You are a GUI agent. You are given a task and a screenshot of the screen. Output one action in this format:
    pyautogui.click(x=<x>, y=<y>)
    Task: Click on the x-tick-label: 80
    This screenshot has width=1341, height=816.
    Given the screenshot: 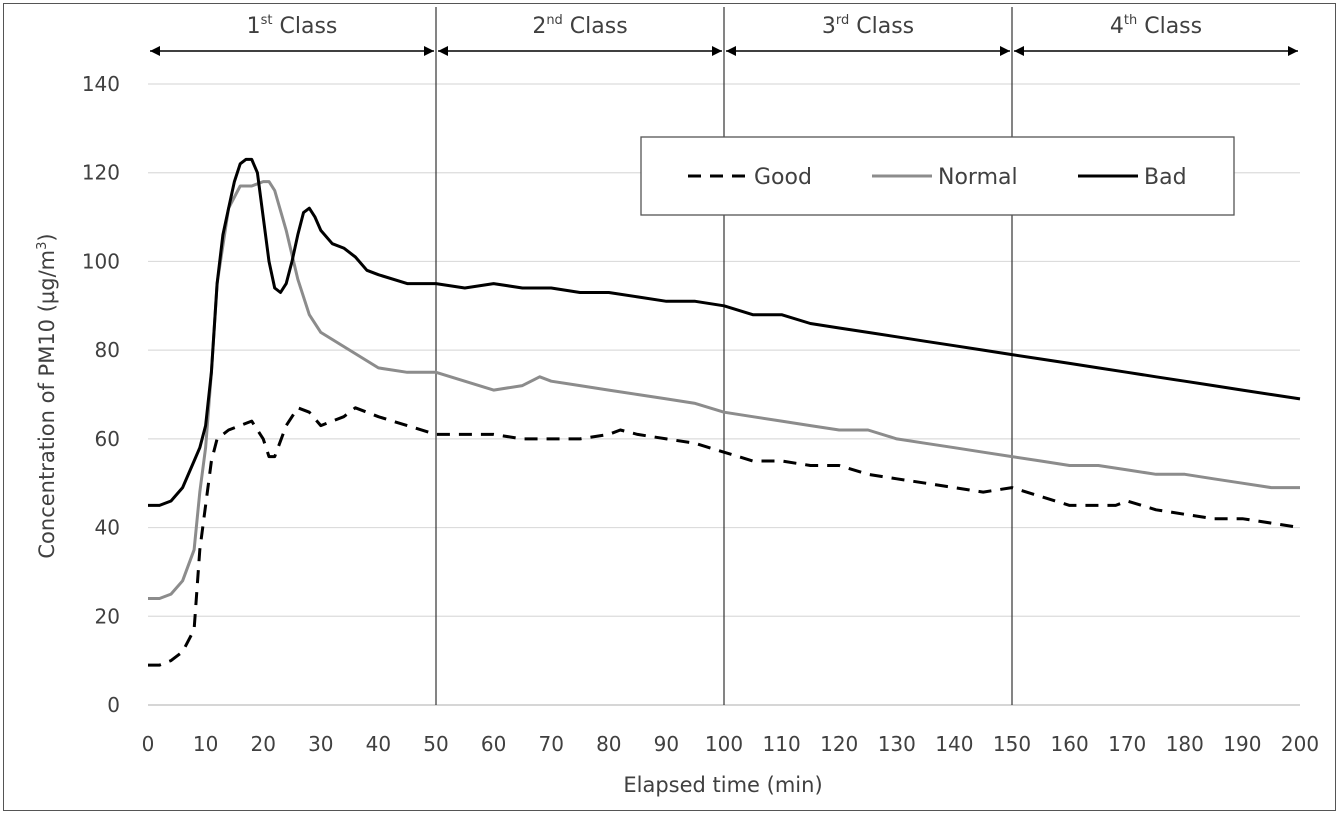 What is the action you would take?
    pyautogui.click(x=608, y=744)
    